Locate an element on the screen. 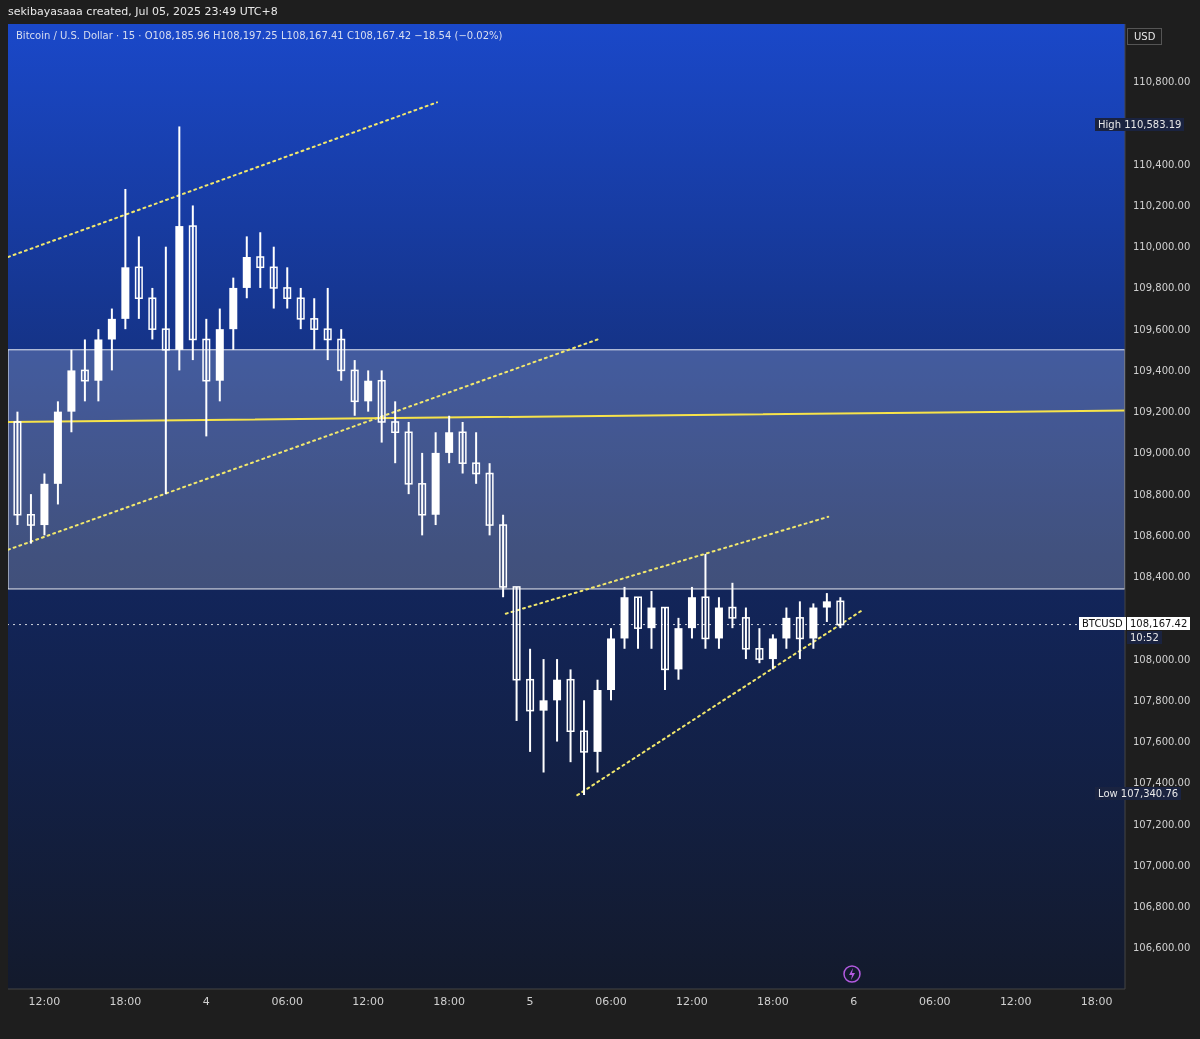 Image resolution: width=1200 pixels, height=1039 pixels. y-tick-label: 108,600.00 is located at coordinates (1162, 535).